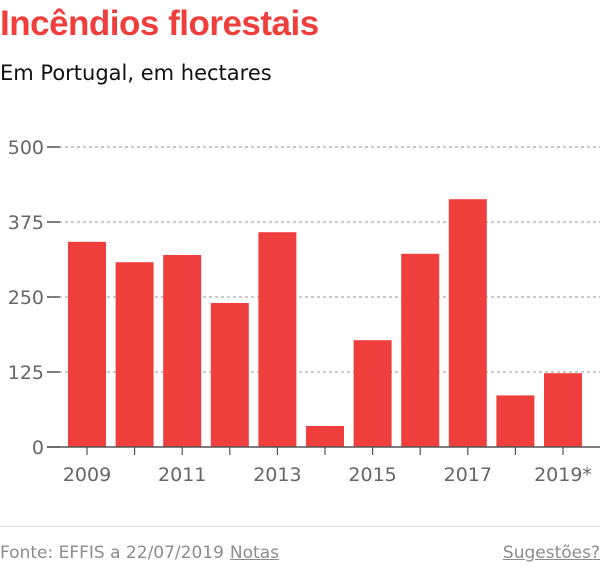  What do you see at coordinates (26, 223) in the screenshot?
I see `y-tick-label: 375` at bounding box center [26, 223].